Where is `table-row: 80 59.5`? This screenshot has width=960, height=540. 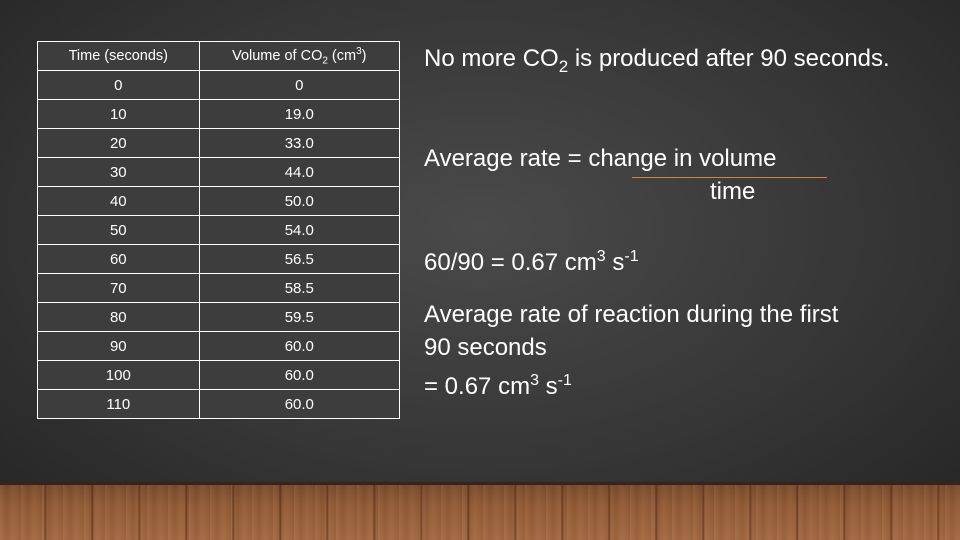
table-row: 80 59.5 is located at coordinates (219, 317).